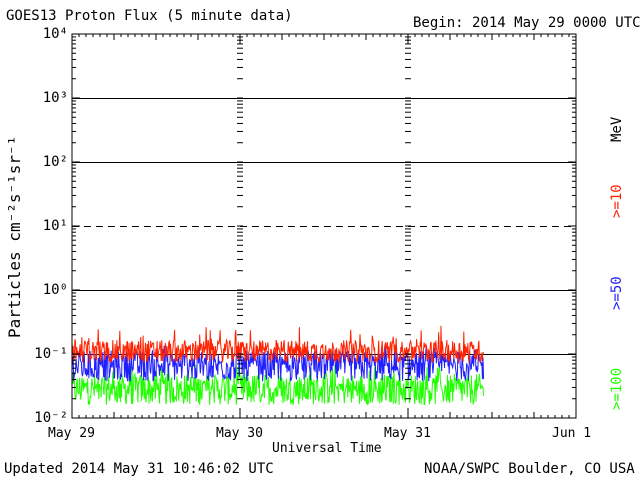  What do you see at coordinates (617, 201) in the screenshot?
I see `legend-10mev: >=10` at bounding box center [617, 201].